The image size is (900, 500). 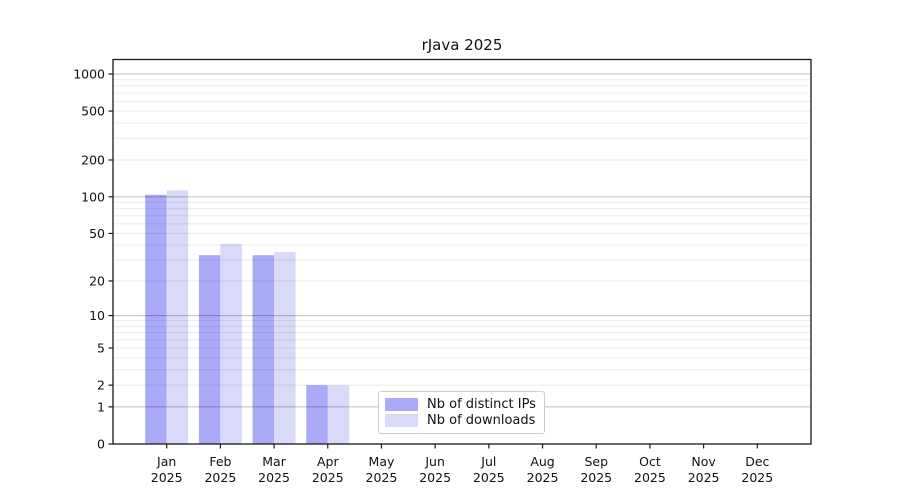 I want to click on x-tick-label-year-may-2025: 2025, so click(x=382, y=477).